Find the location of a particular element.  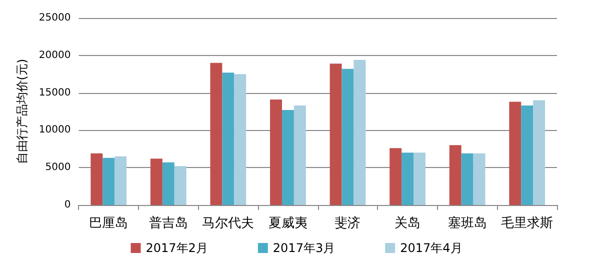

x-tick-label: 马尔代夫 is located at coordinates (228, 223).